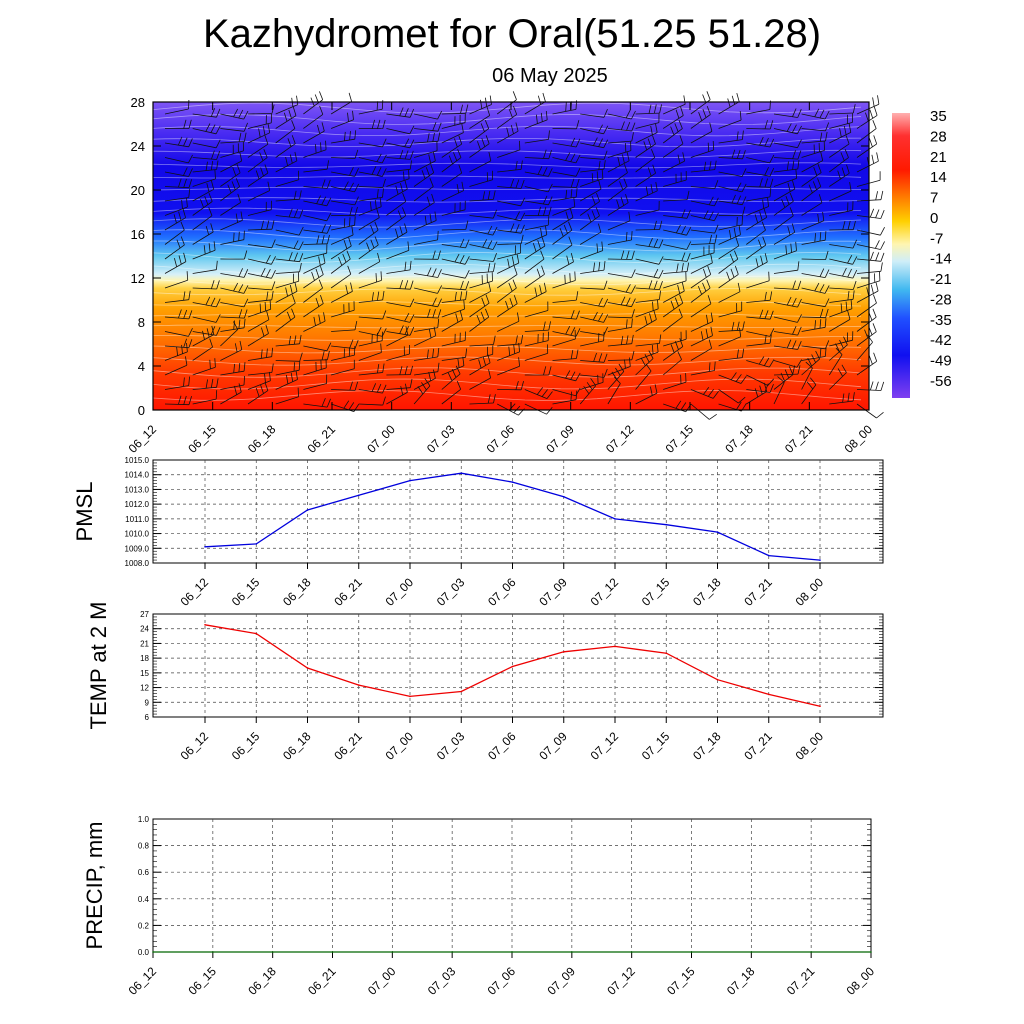 Image resolution: width=1024 pixels, height=1024 pixels. What do you see at coordinates (451, 592) in the screenshot?
I see `x-tick-label: 07_03` at bounding box center [451, 592].